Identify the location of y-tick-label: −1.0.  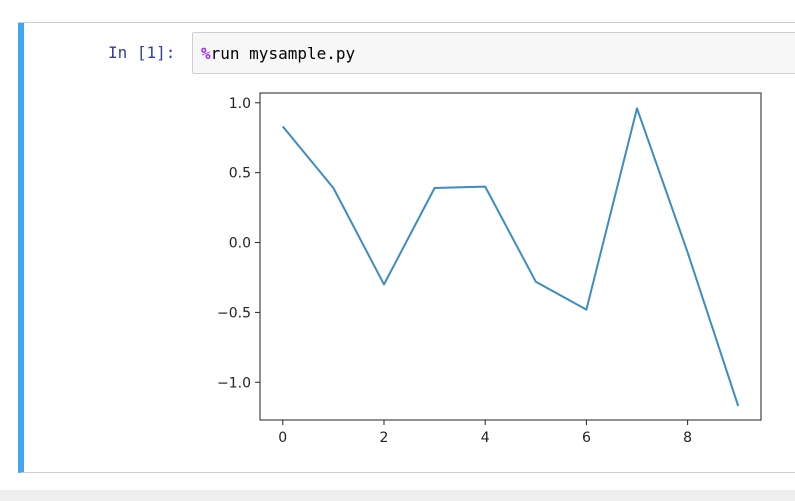
(234, 383).